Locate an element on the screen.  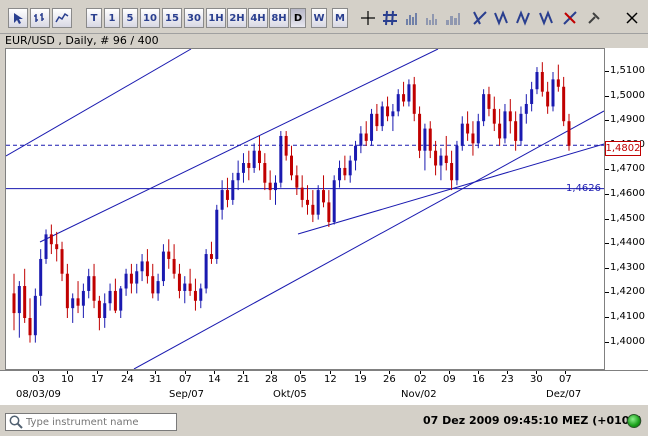
toolbar-button-m30: 30 is located at coordinates (194, 18).